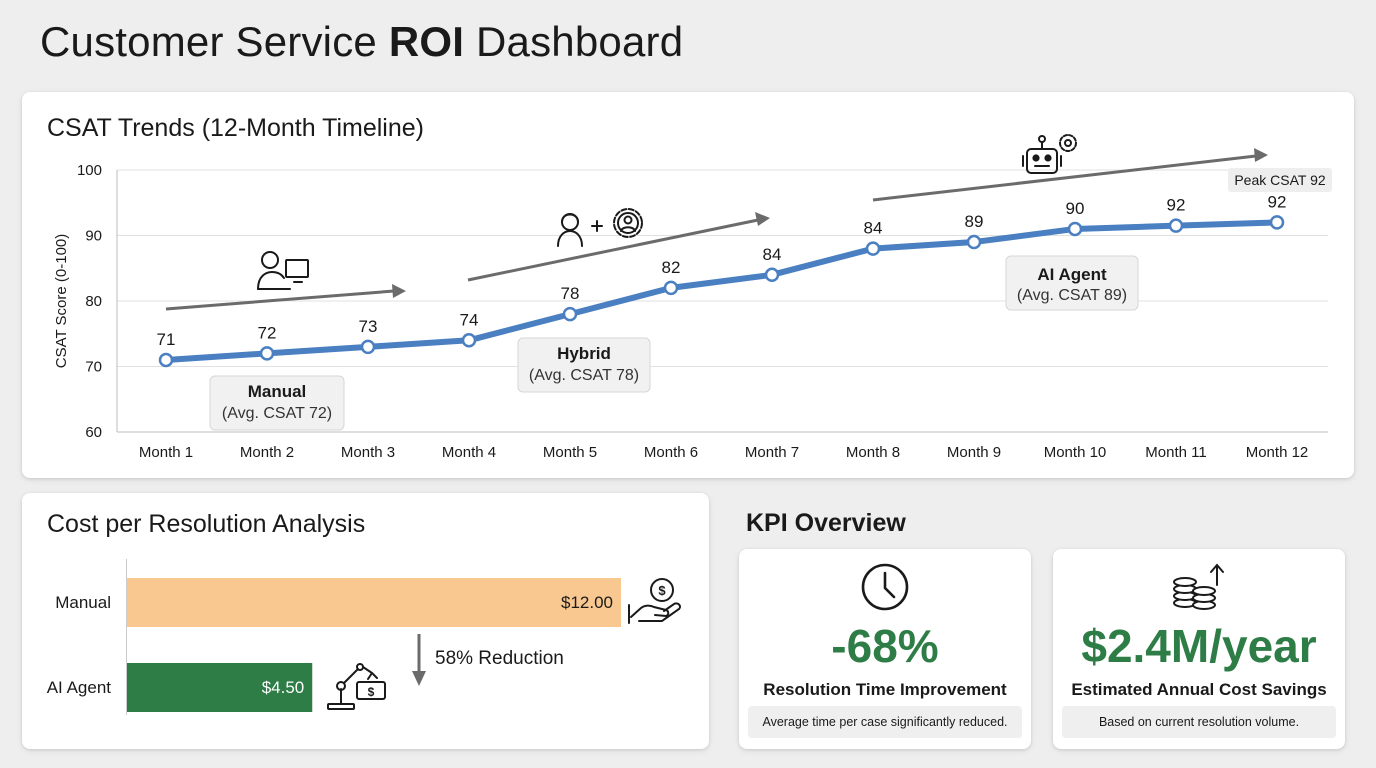 This screenshot has width=1376, height=768. Describe the element at coordinates (1072, 274) in the screenshot. I see `ai-agent-phase-name: AI Agent` at that location.